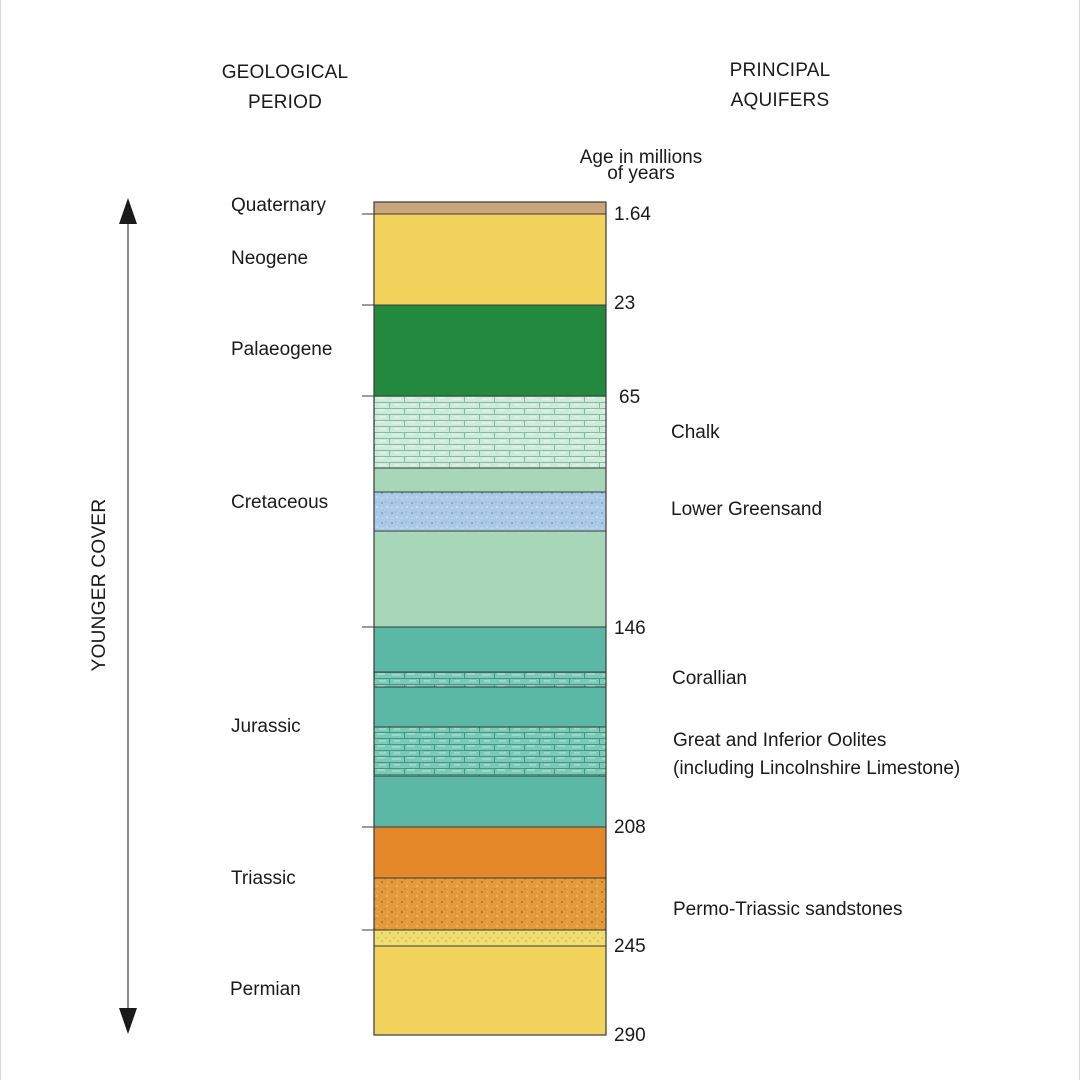 The width and height of the screenshot is (1080, 1080). Describe the element at coordinates (641, 173) in the screenshot. I see `age-unit-label-line2: of years` at that location.